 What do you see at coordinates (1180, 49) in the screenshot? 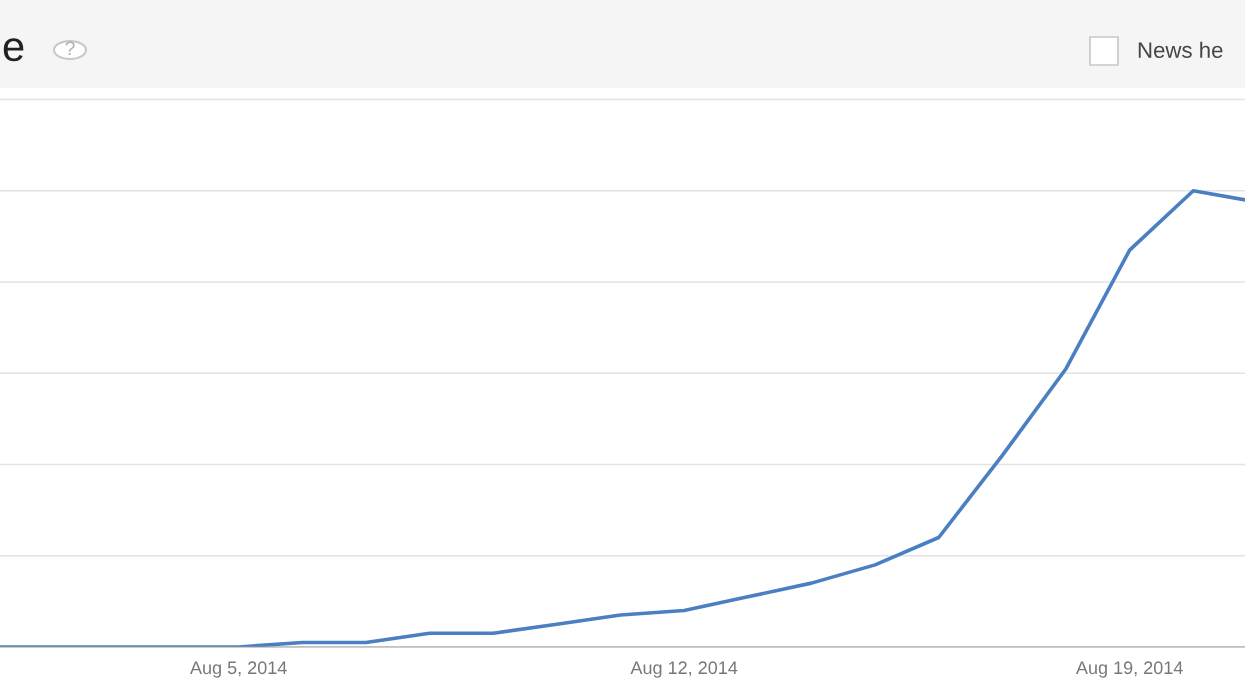
I see `text: News he` at bounding box center [1180, 49].